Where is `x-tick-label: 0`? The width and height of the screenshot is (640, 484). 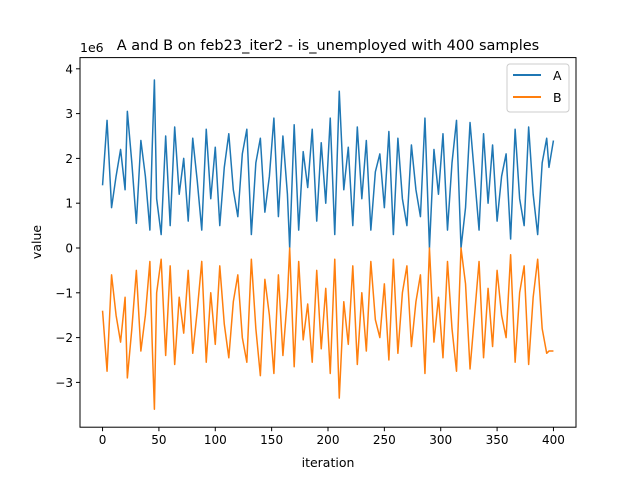
x-tick-label: 0 is located at coordinates (103, 440).